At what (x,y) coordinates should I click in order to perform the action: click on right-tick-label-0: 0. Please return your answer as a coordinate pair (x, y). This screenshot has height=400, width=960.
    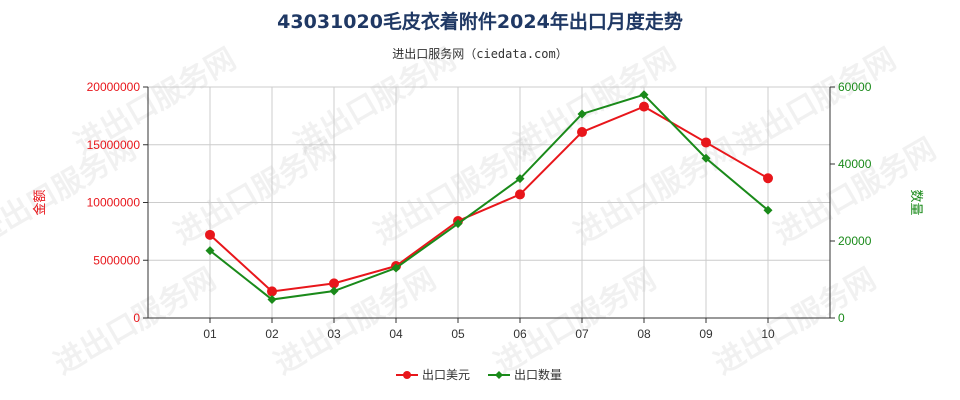
    Looking at the image, I should click on (841, 318).